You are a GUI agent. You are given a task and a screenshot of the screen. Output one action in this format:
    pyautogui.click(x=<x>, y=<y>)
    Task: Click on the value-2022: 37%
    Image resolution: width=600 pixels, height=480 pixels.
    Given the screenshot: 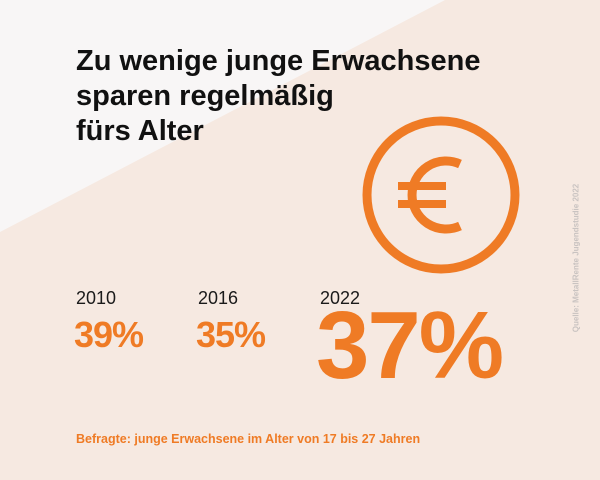 What is the action you would take?
    pyautogui.click(x=410, y=345)
    